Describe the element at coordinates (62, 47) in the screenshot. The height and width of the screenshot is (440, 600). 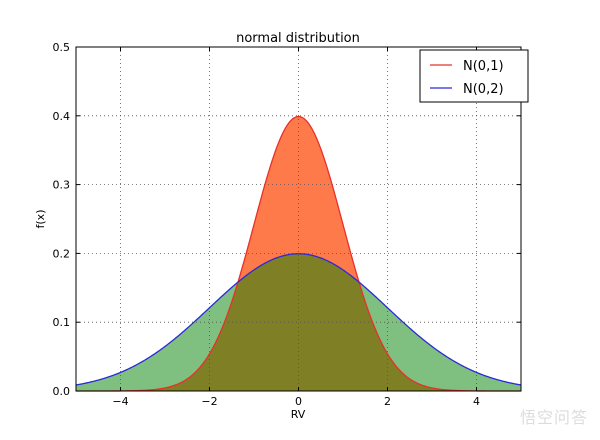
I see `y-tick-label: 0.5` at that location.